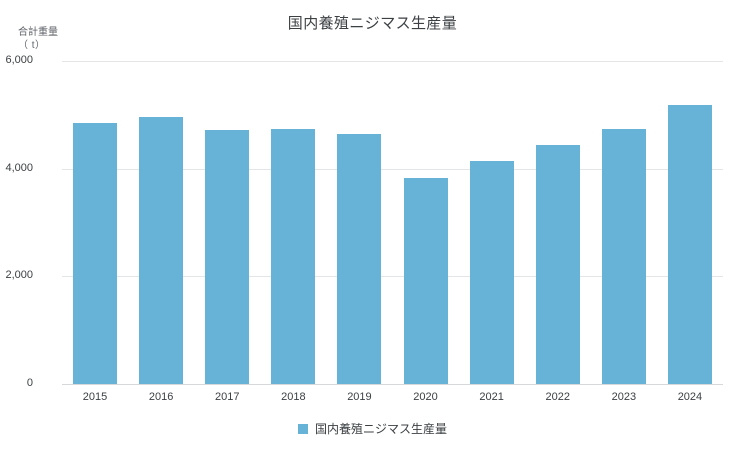  Describe the element at coordinates (227, 397) in the screenshot. I see `x-tick-label: 2017` at that location.